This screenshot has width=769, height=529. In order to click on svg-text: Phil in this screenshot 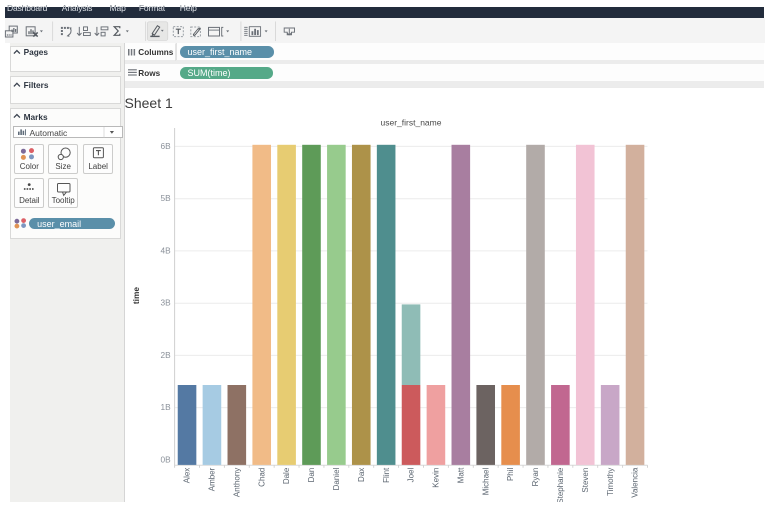, I will do `click(510, 474)`.